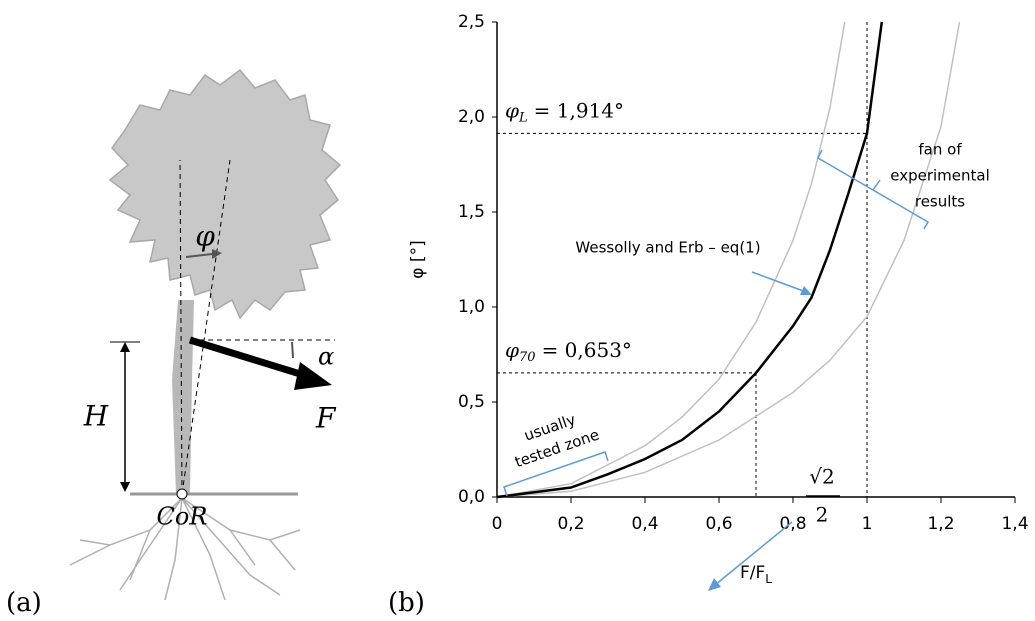 The image size is (1035, 621). I want to click on crown, so click(225, 194).